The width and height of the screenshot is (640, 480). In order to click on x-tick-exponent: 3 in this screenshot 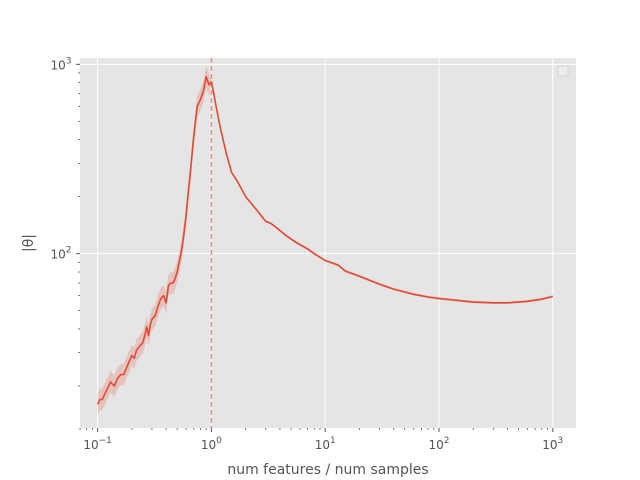, I will do `click(561, 441)`.